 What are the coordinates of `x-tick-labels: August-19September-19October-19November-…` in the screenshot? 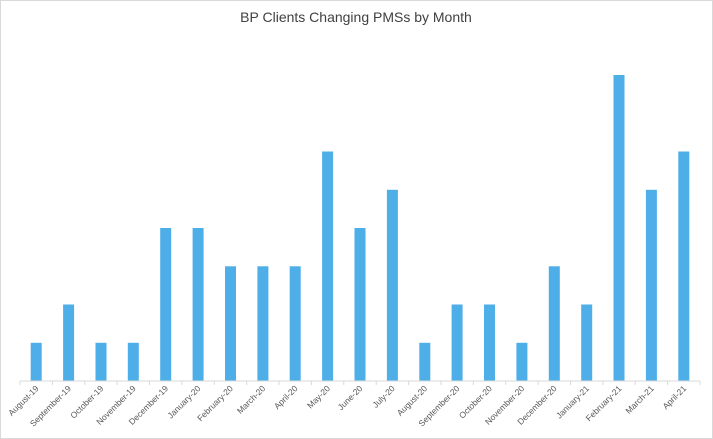 It's located at (353, 405).